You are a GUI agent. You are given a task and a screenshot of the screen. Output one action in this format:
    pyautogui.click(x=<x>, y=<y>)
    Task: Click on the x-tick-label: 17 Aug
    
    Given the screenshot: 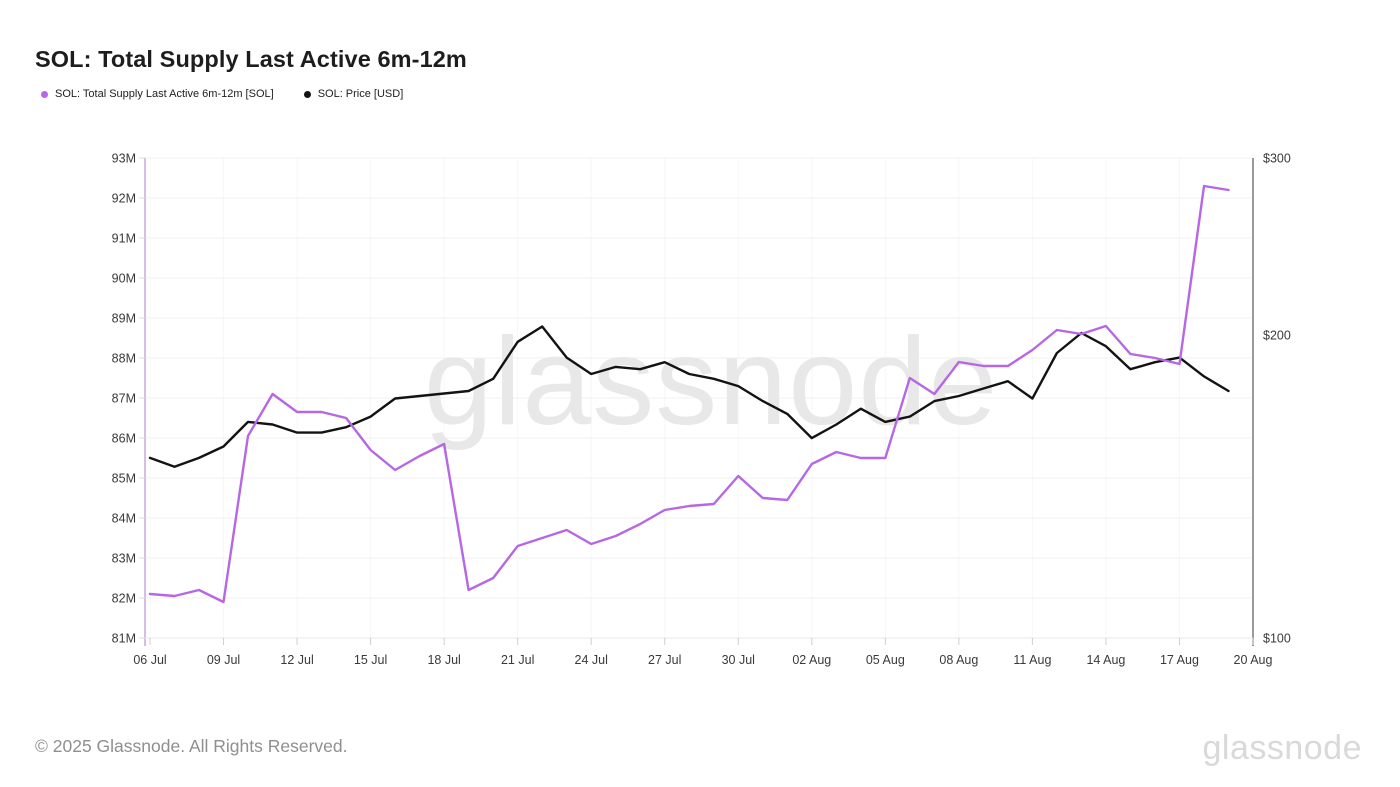 What is the action you would take?
    pyautogui.click(x=1179, y=660)
    